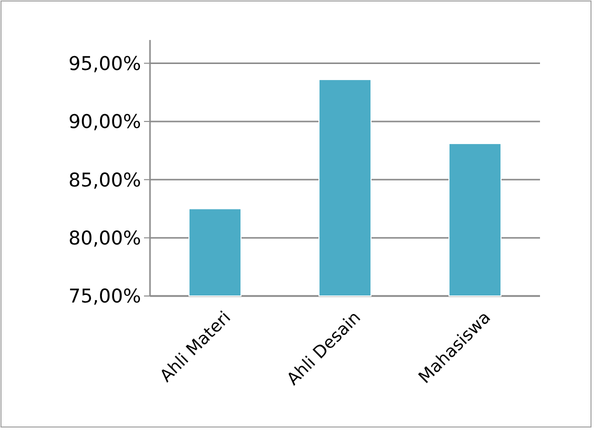 The width and height of the screenshot is (600, 436). I want to click on y-tick-label: 90,00%, so click(104, 122).